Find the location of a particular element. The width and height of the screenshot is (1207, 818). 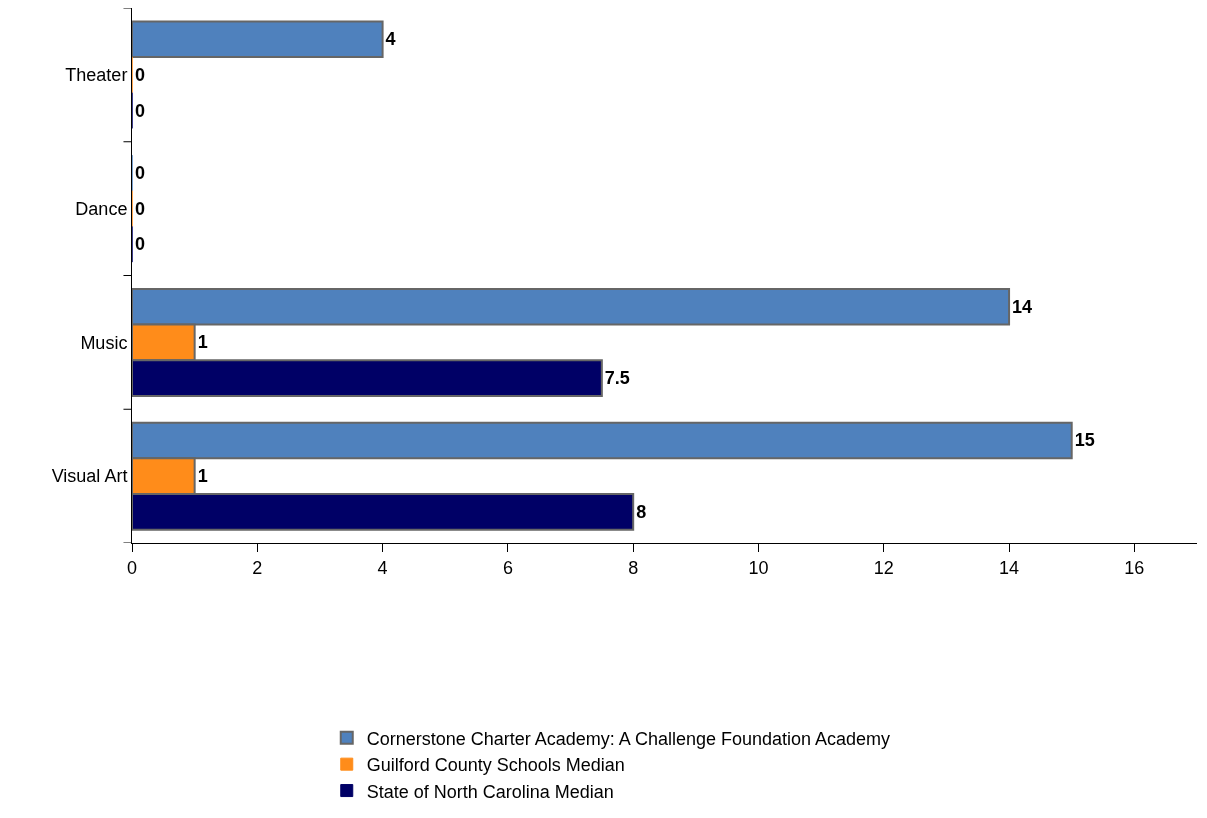

x-tick-label: 6 is located at coordinates (507, 567).